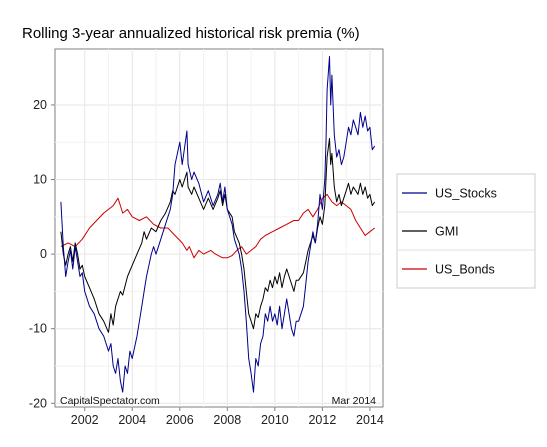 This screenshot has height=447, width=547. Describe the element at coordinates (38, 329) in the screenshot. I see `y-tick-label: -10` at that location.